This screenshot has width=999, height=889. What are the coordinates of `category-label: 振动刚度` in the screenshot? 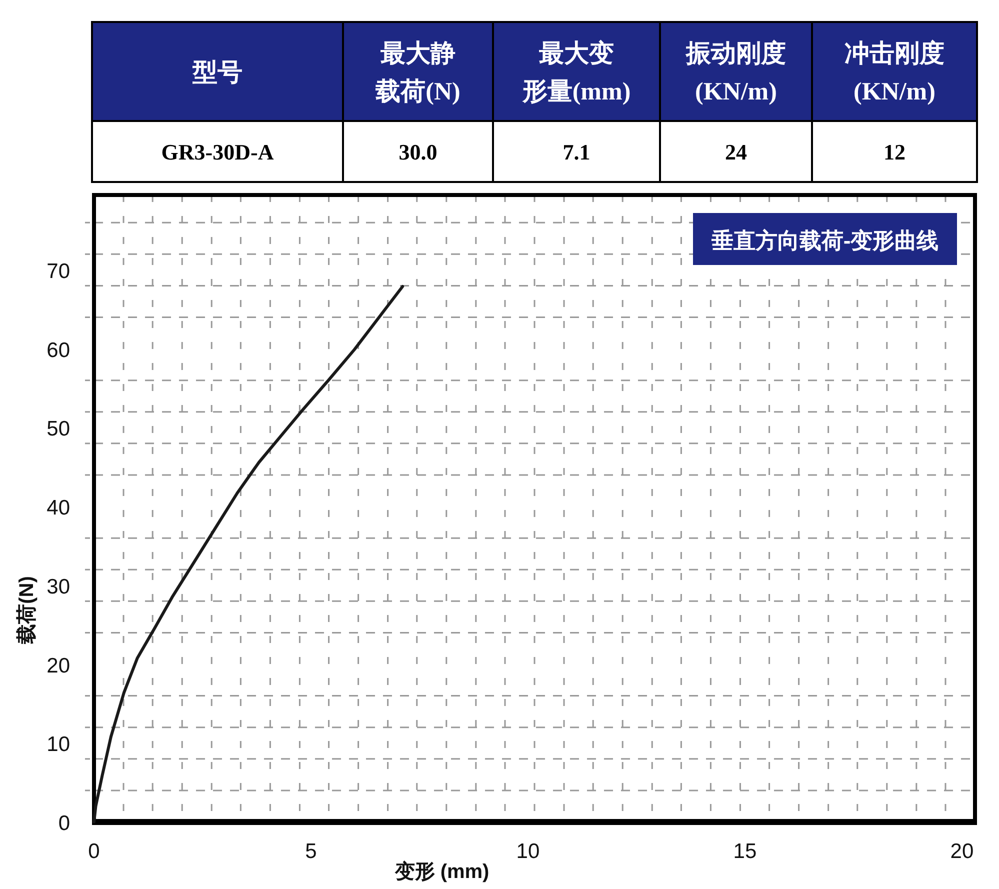 It's located at (735, 54).